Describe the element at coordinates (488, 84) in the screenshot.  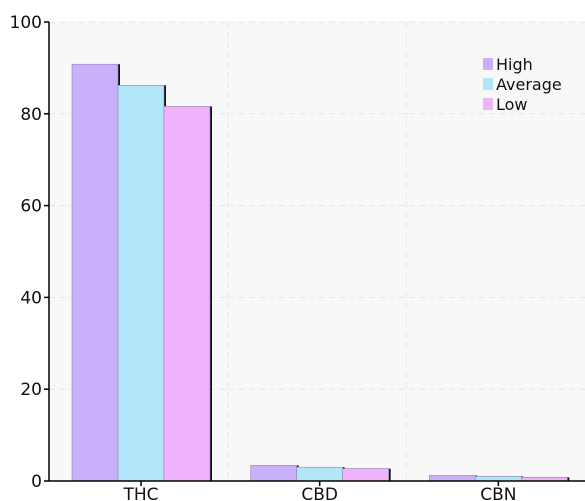
I see `legend-swatch-average` at that location.